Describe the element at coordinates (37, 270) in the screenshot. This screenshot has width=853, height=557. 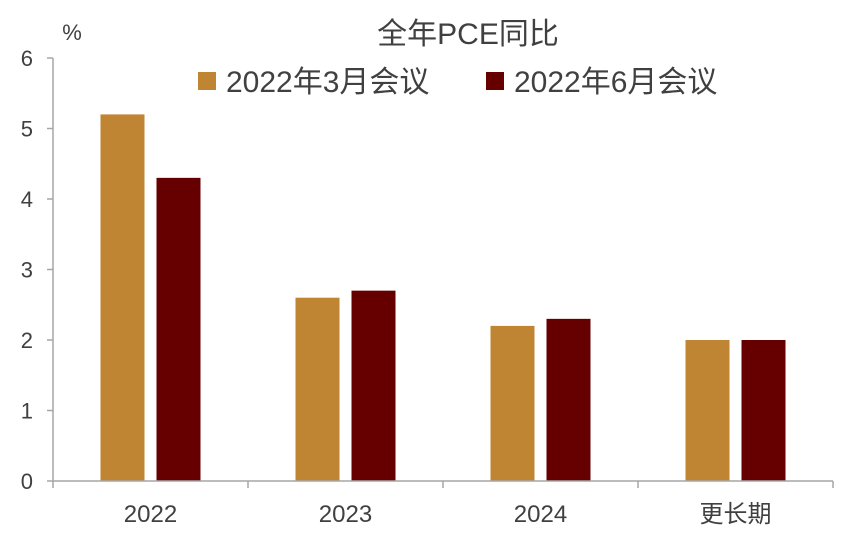
I see `y-axis: 0 1 2 3 4 5 6` at that location.